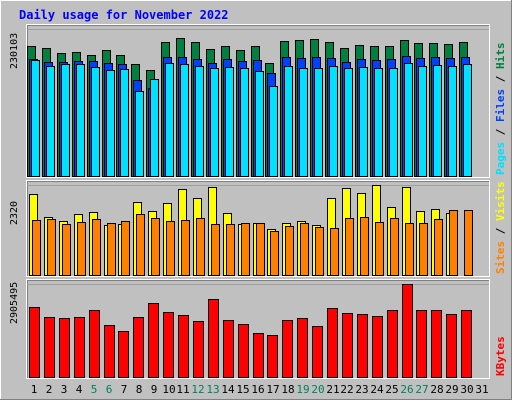 This screenshot has height=404, width=512. What do you see at coordinates (391, 389) in the screenshot?
I see `x-tick-label: 25` at bounding box center [391, 389].